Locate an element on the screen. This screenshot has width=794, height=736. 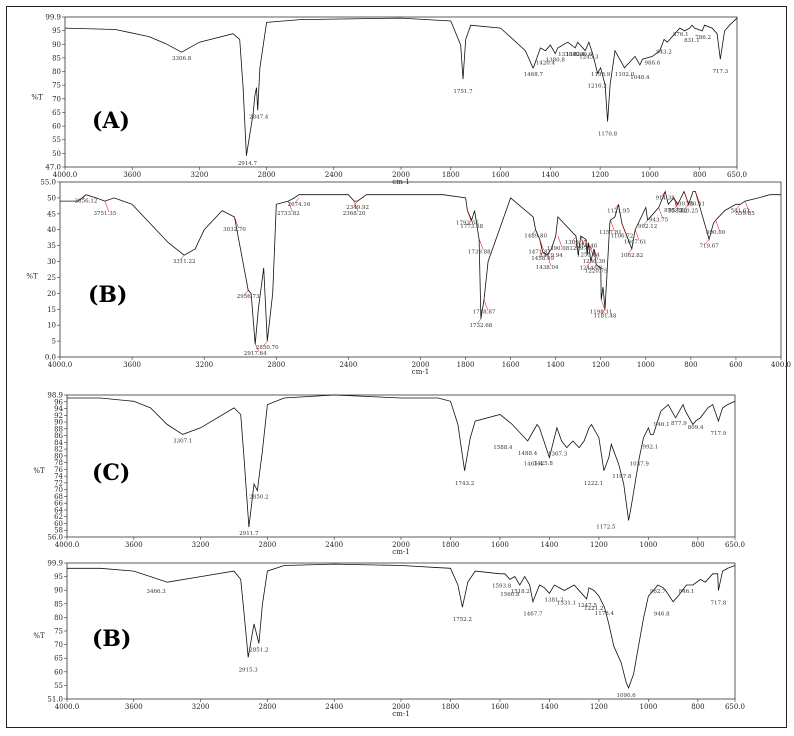
peak-value: 1178.4 is located at coordinates (605, 614).